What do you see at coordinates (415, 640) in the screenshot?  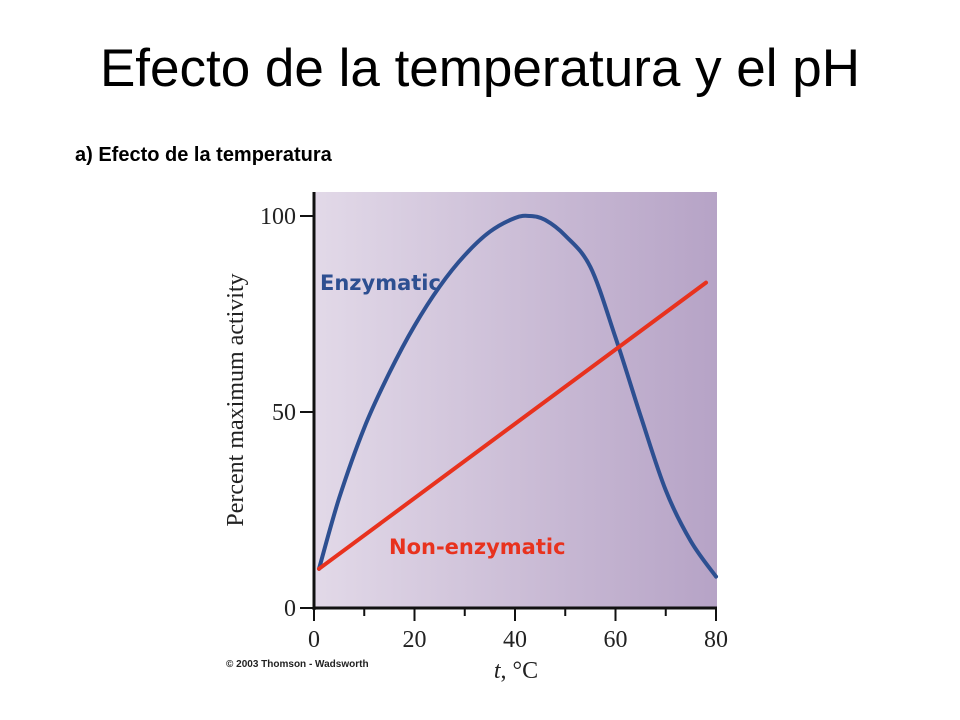 I see `x-tick-label: 20` at bounding box center [415, 640].